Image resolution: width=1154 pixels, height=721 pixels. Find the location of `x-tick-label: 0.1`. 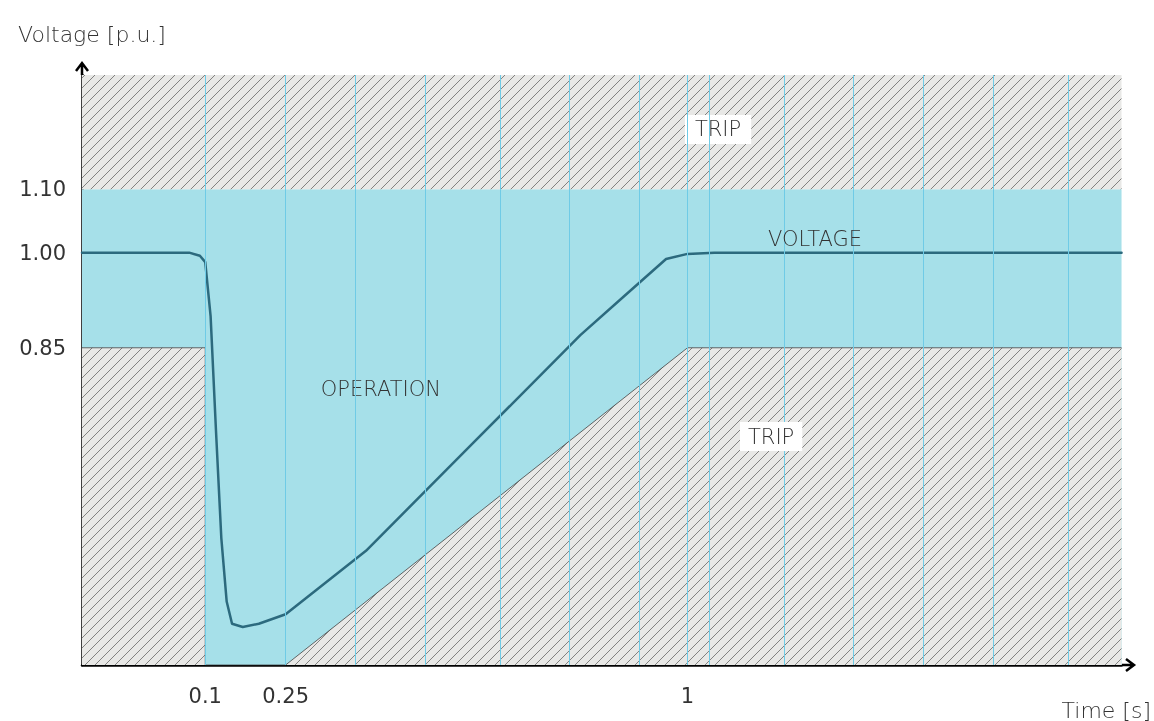

x-tick-label: 0.1 is located at coordinates (205, 695).